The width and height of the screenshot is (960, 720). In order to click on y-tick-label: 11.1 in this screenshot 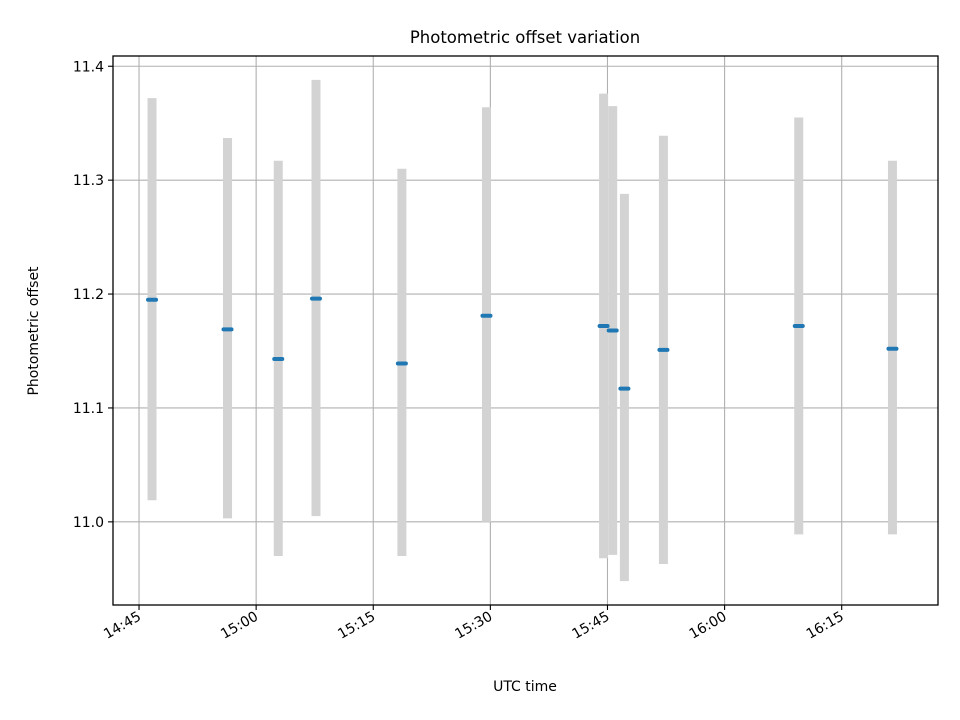, I will do `click(88, 409)`.